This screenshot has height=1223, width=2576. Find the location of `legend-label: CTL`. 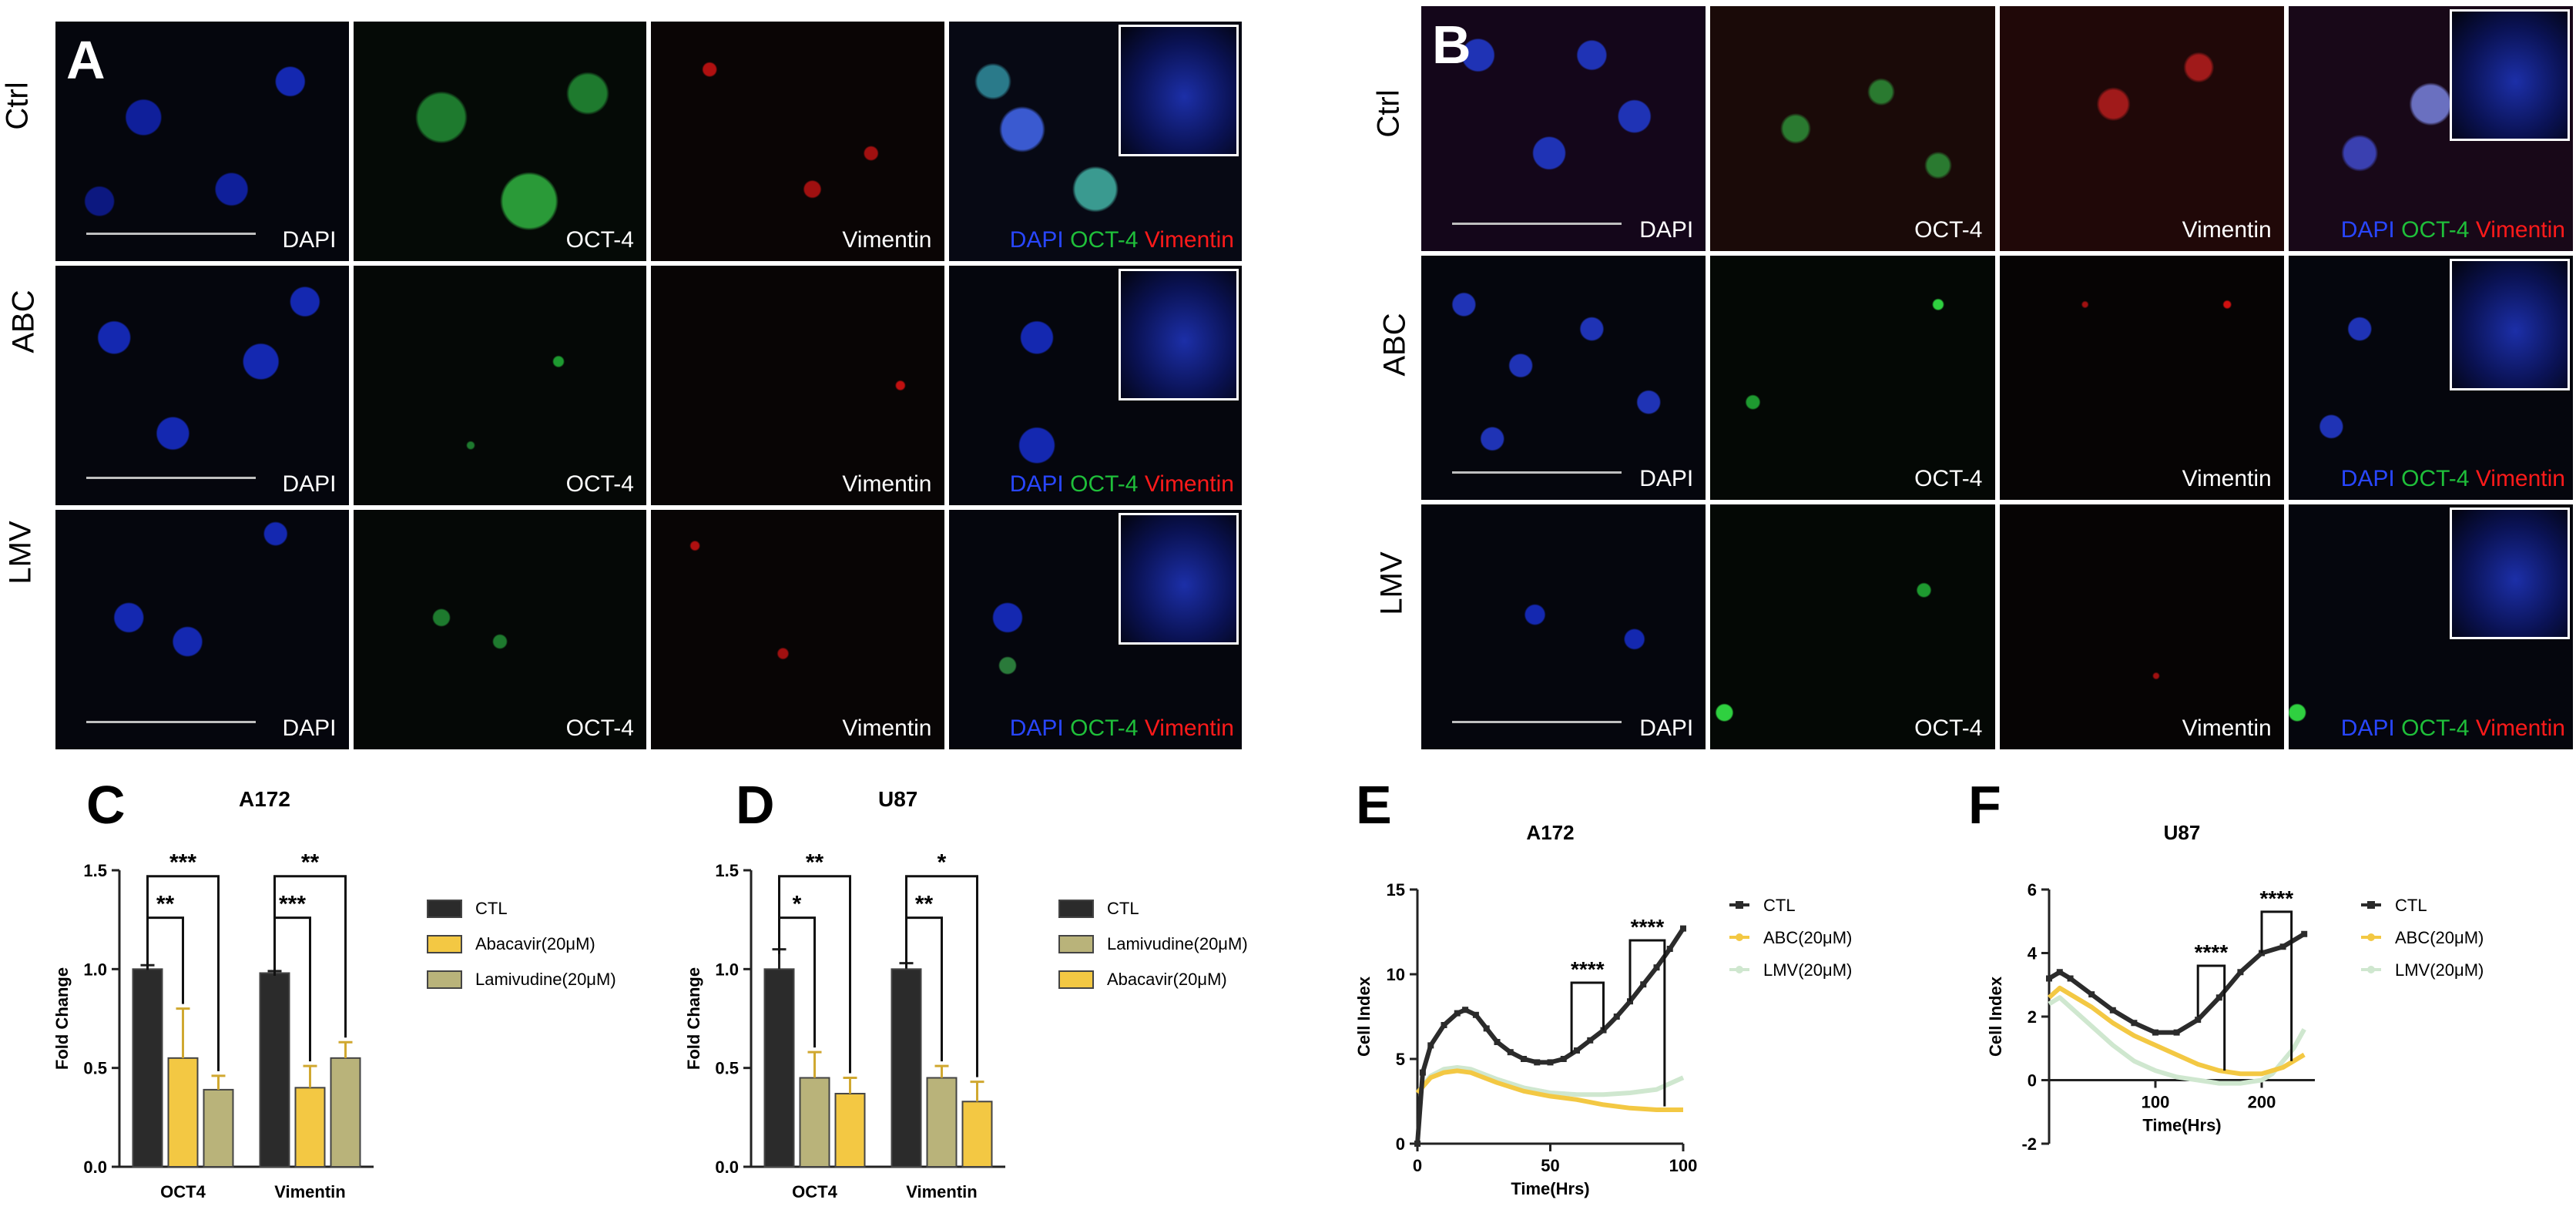

legend-label: CTL is located at coordinates (491, 908).